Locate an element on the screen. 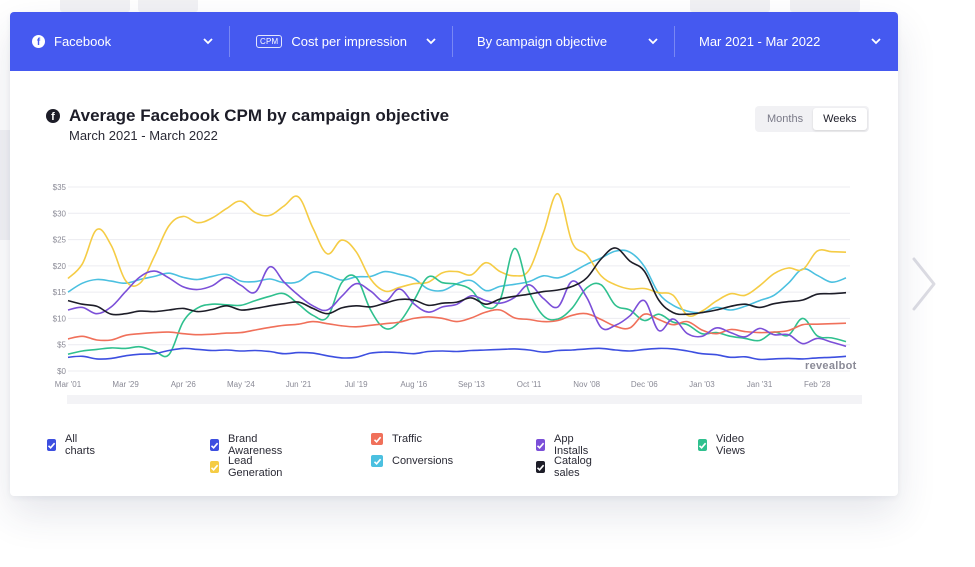 The width and height of the screenshot is (975, 567). y-tick-label: $30 is located at coordinates (60, 213).